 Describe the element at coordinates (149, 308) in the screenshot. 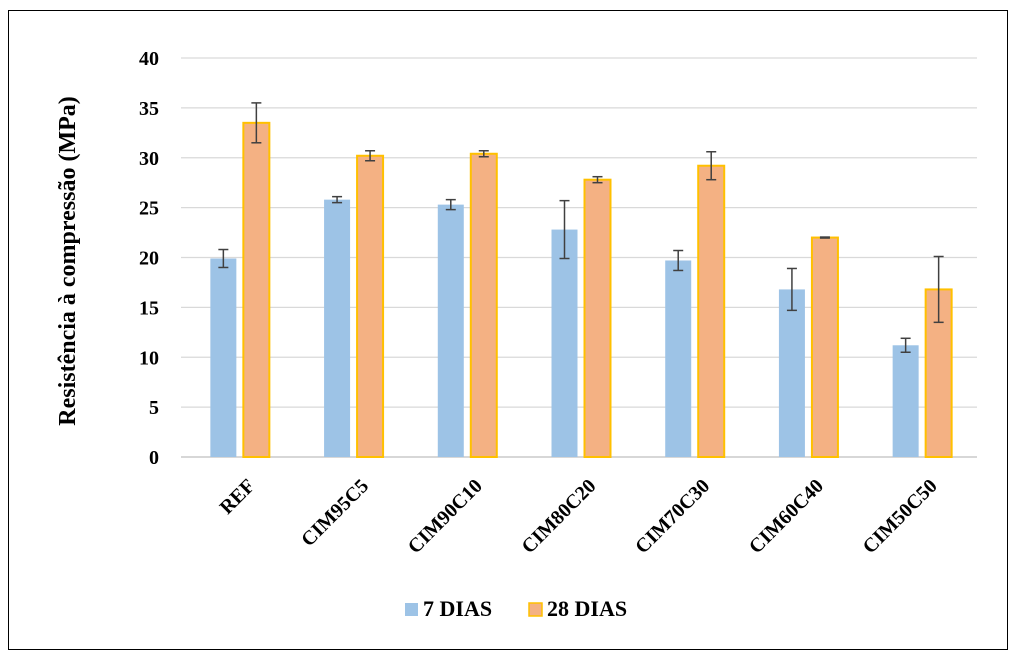

I see `y-tick-label: 15` at that location.